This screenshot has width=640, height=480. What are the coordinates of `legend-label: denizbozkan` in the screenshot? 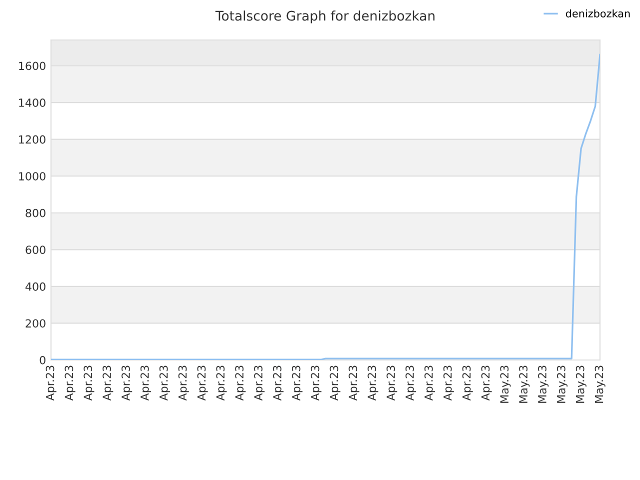 It's located at (598, 13).